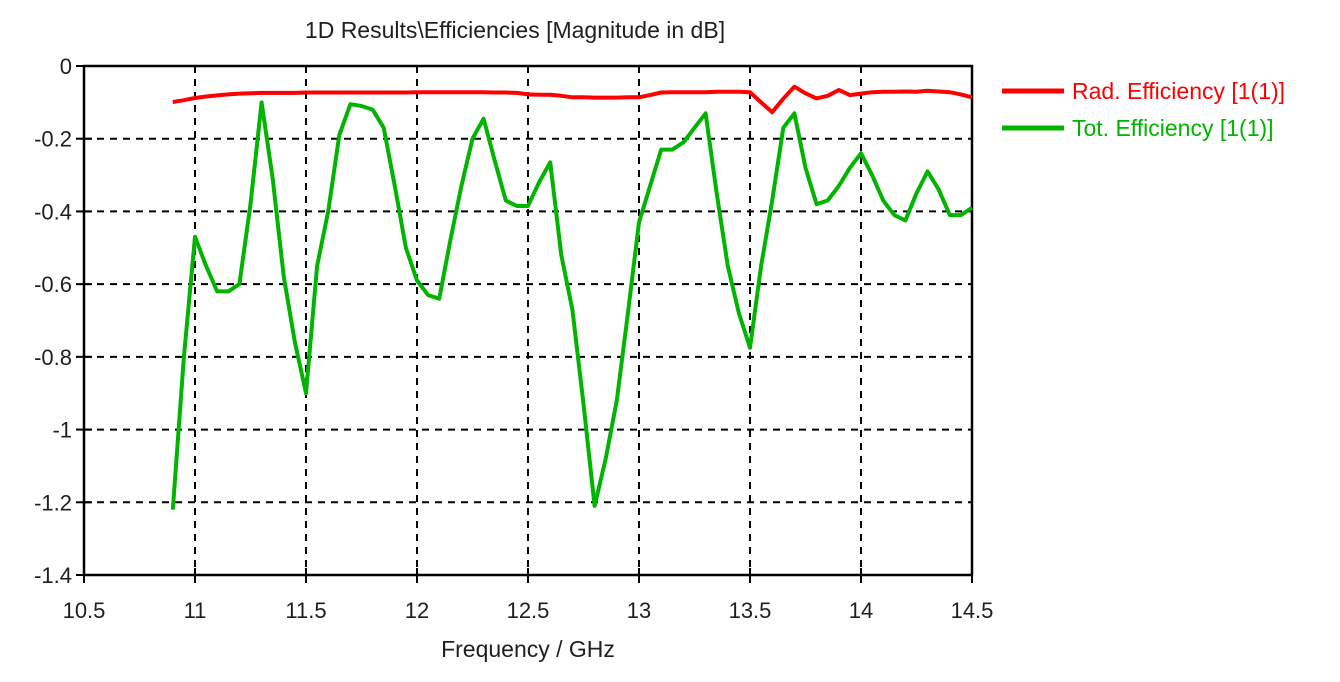 Image resolution: width=1340 pixels, height=682 pixels. I want to click on x-tick-label-13.5: 13.5, so click(750, 610).